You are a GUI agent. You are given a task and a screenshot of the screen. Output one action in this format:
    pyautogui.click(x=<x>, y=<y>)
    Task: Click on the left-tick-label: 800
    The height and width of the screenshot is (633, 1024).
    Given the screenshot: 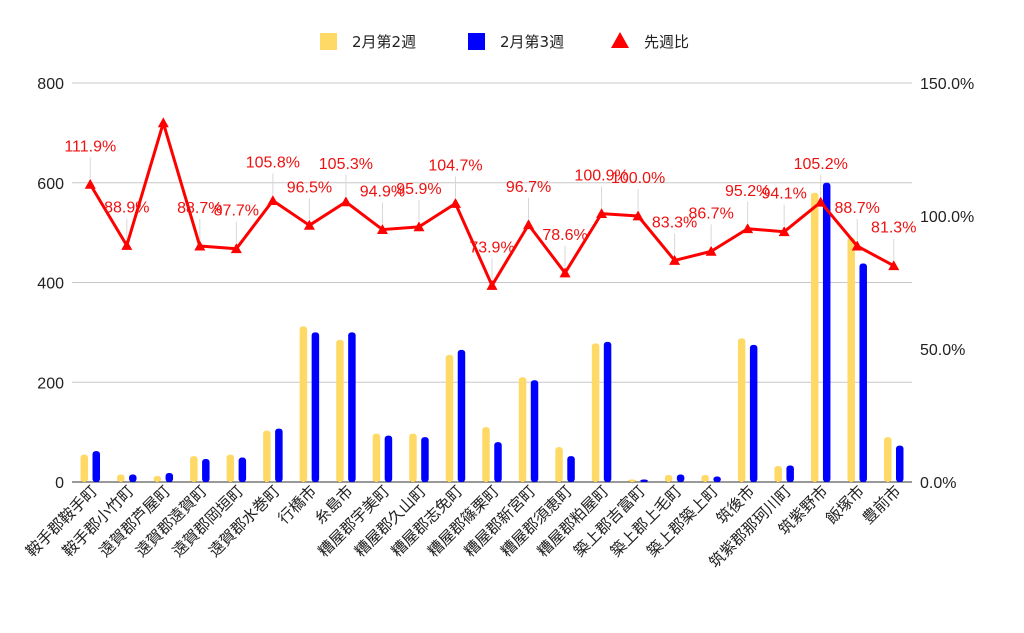 What is the action you would take?
    pyautogui.click(x=50, y=84)
    